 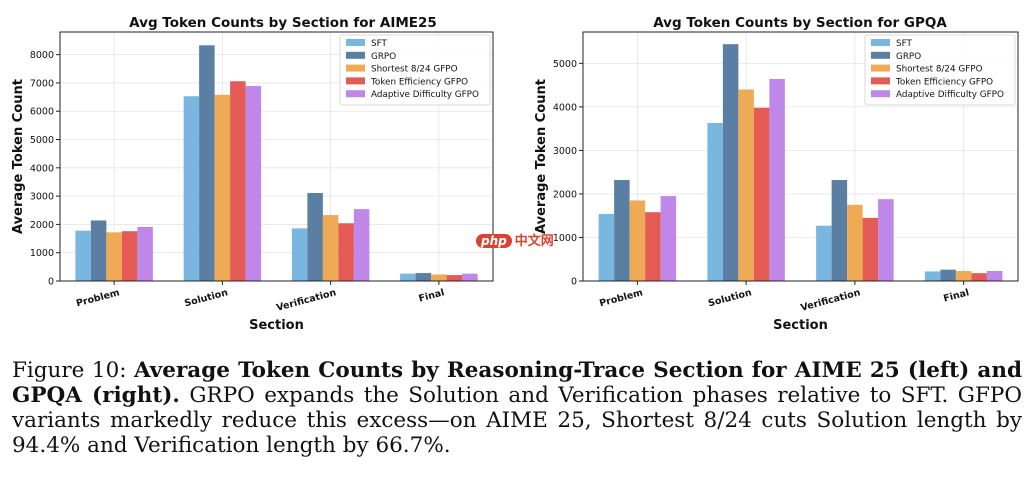 What do you see at coordinates (42, 83) in the screenshot?
I see `y-tick-label: 7000` at bounding box center [42, 83].